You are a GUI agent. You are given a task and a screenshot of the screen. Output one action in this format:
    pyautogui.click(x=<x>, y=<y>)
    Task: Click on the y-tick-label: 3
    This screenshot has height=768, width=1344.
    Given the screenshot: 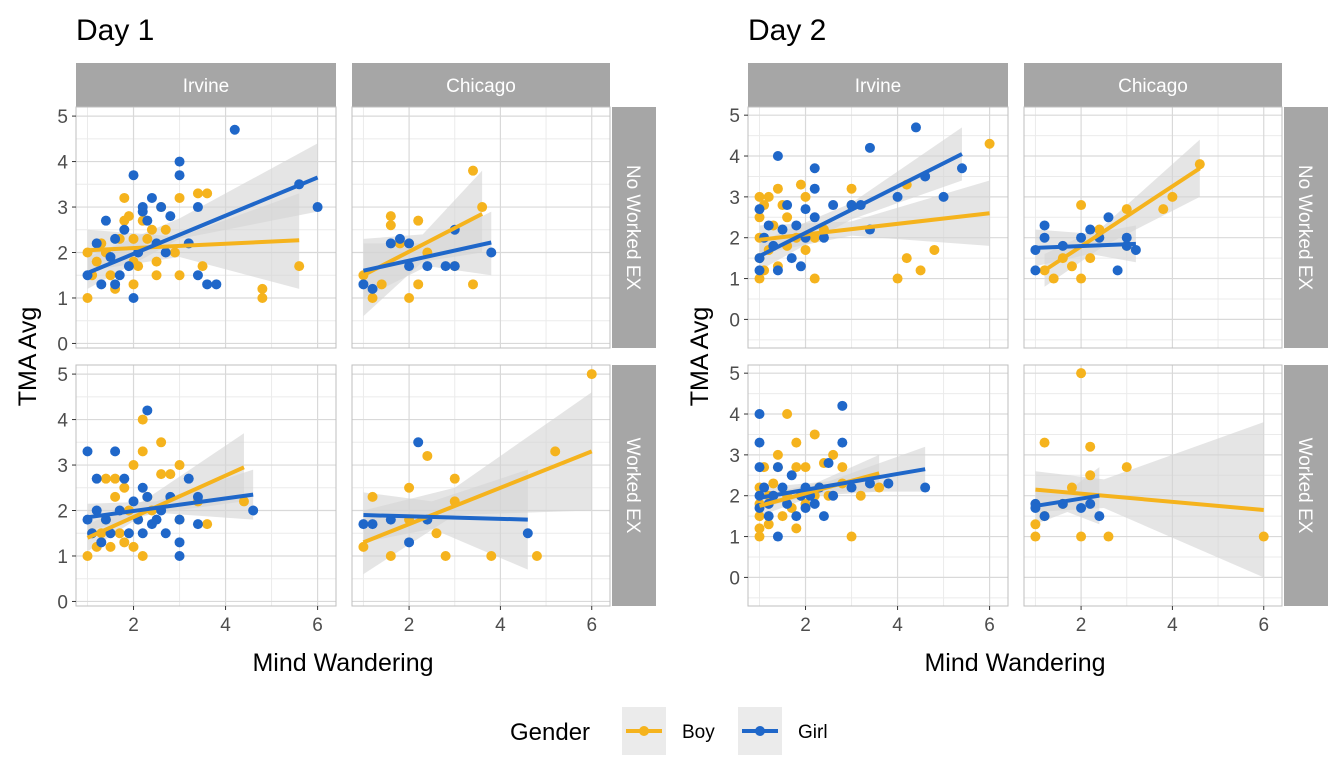 What is the action you would take?
    pyautogui.click(x=734, y=456)
    